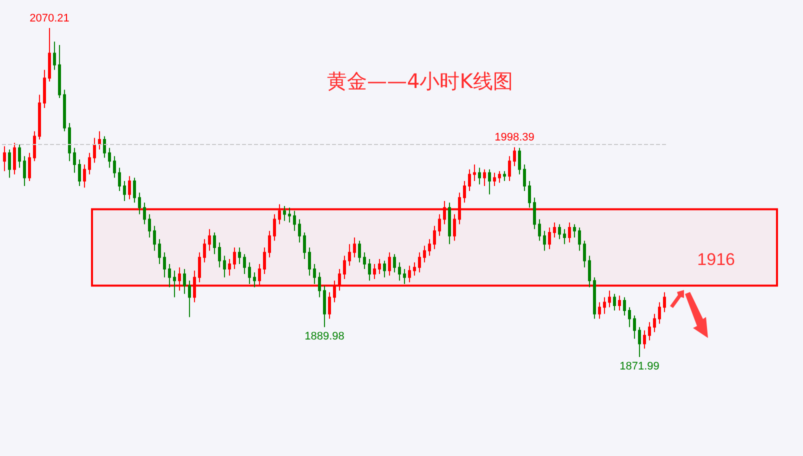 The image size is (803, 456). I want to click on text: 1916, so click(716, 259).